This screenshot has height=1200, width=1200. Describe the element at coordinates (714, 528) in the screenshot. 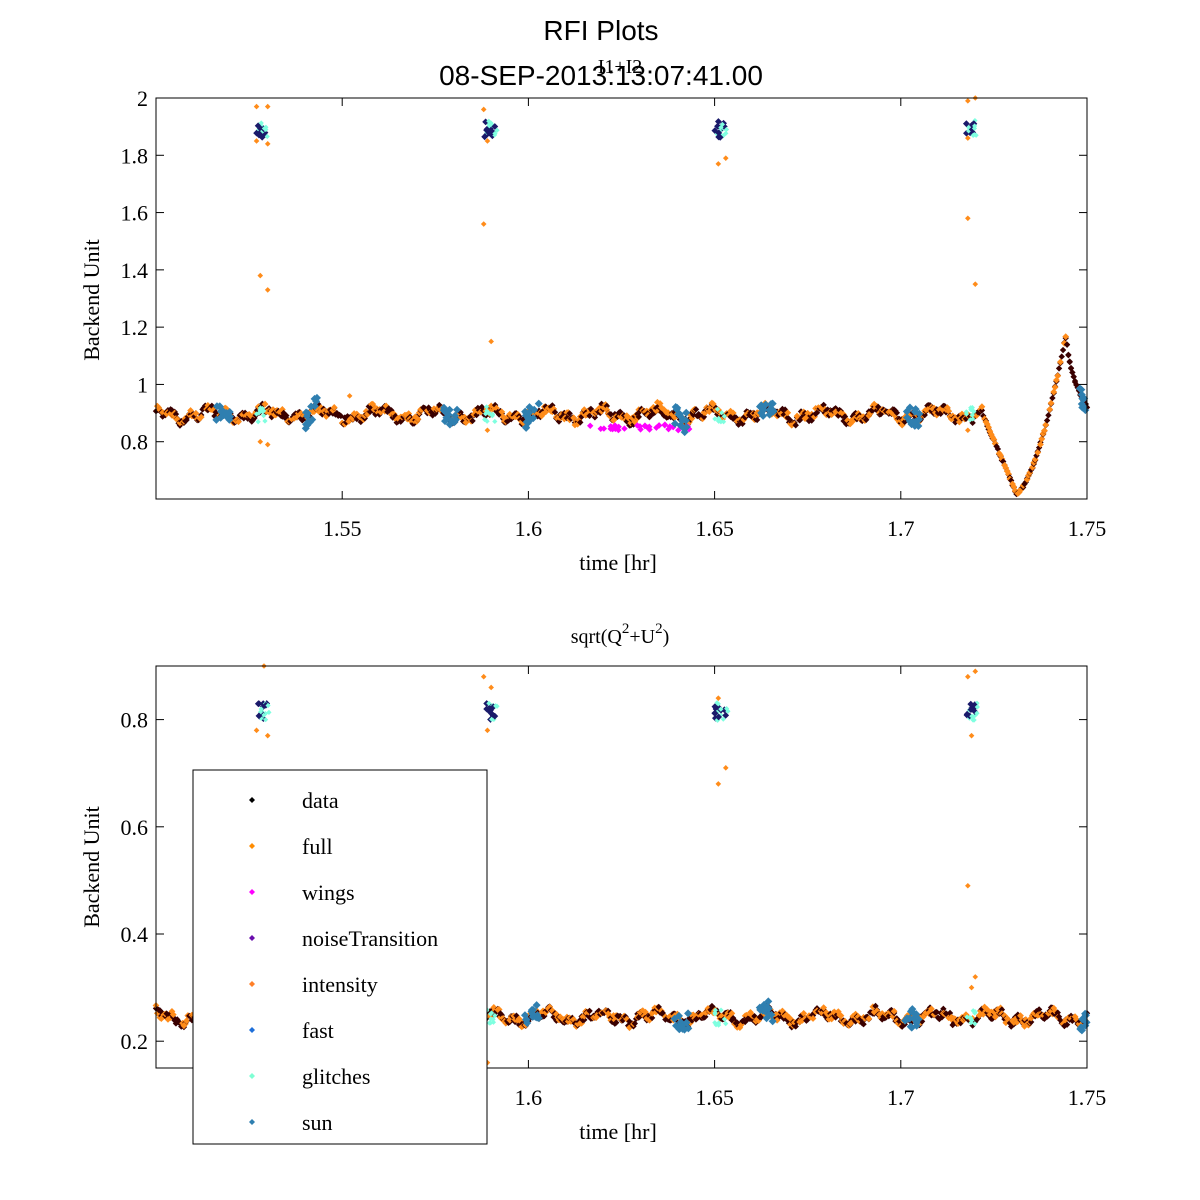

I see `x-tick-label: 1.65` at that location.